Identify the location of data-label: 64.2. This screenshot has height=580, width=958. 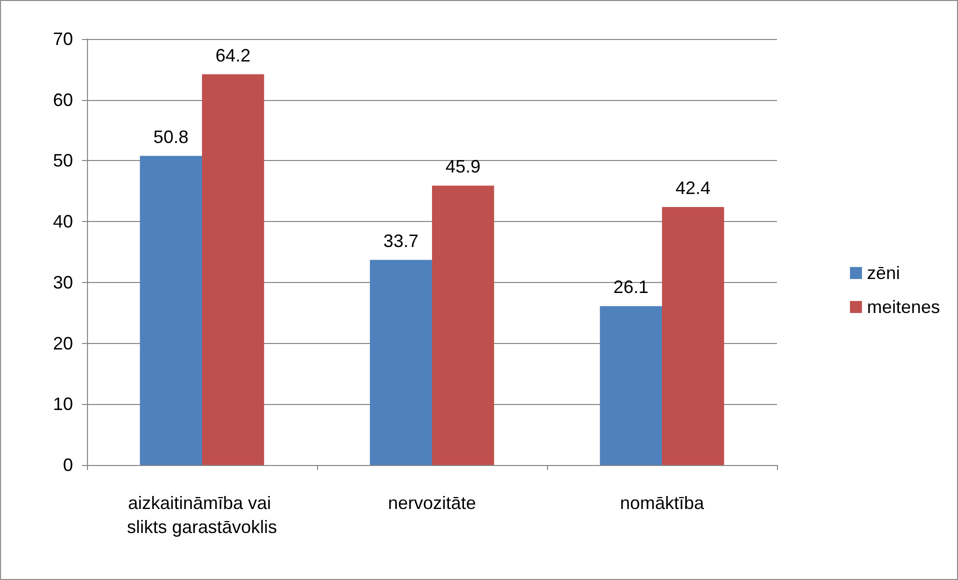
(233, 55).